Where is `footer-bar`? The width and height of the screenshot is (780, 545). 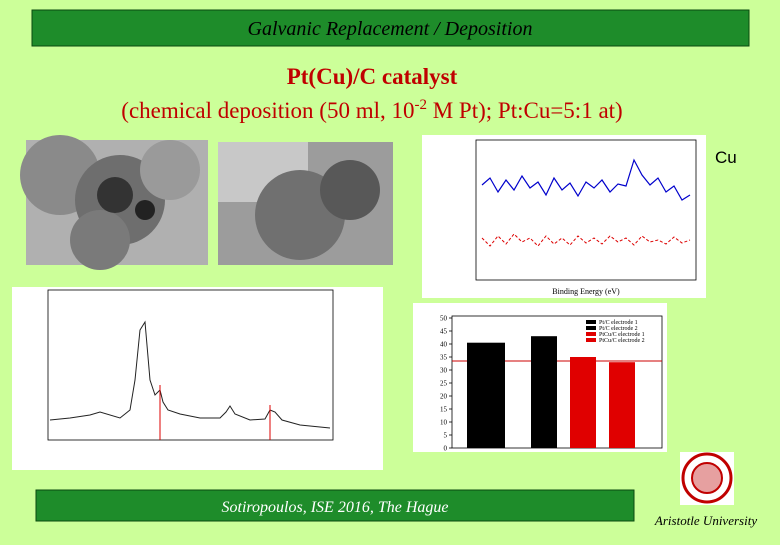 footer-bar is located at coordinates (335, 505).